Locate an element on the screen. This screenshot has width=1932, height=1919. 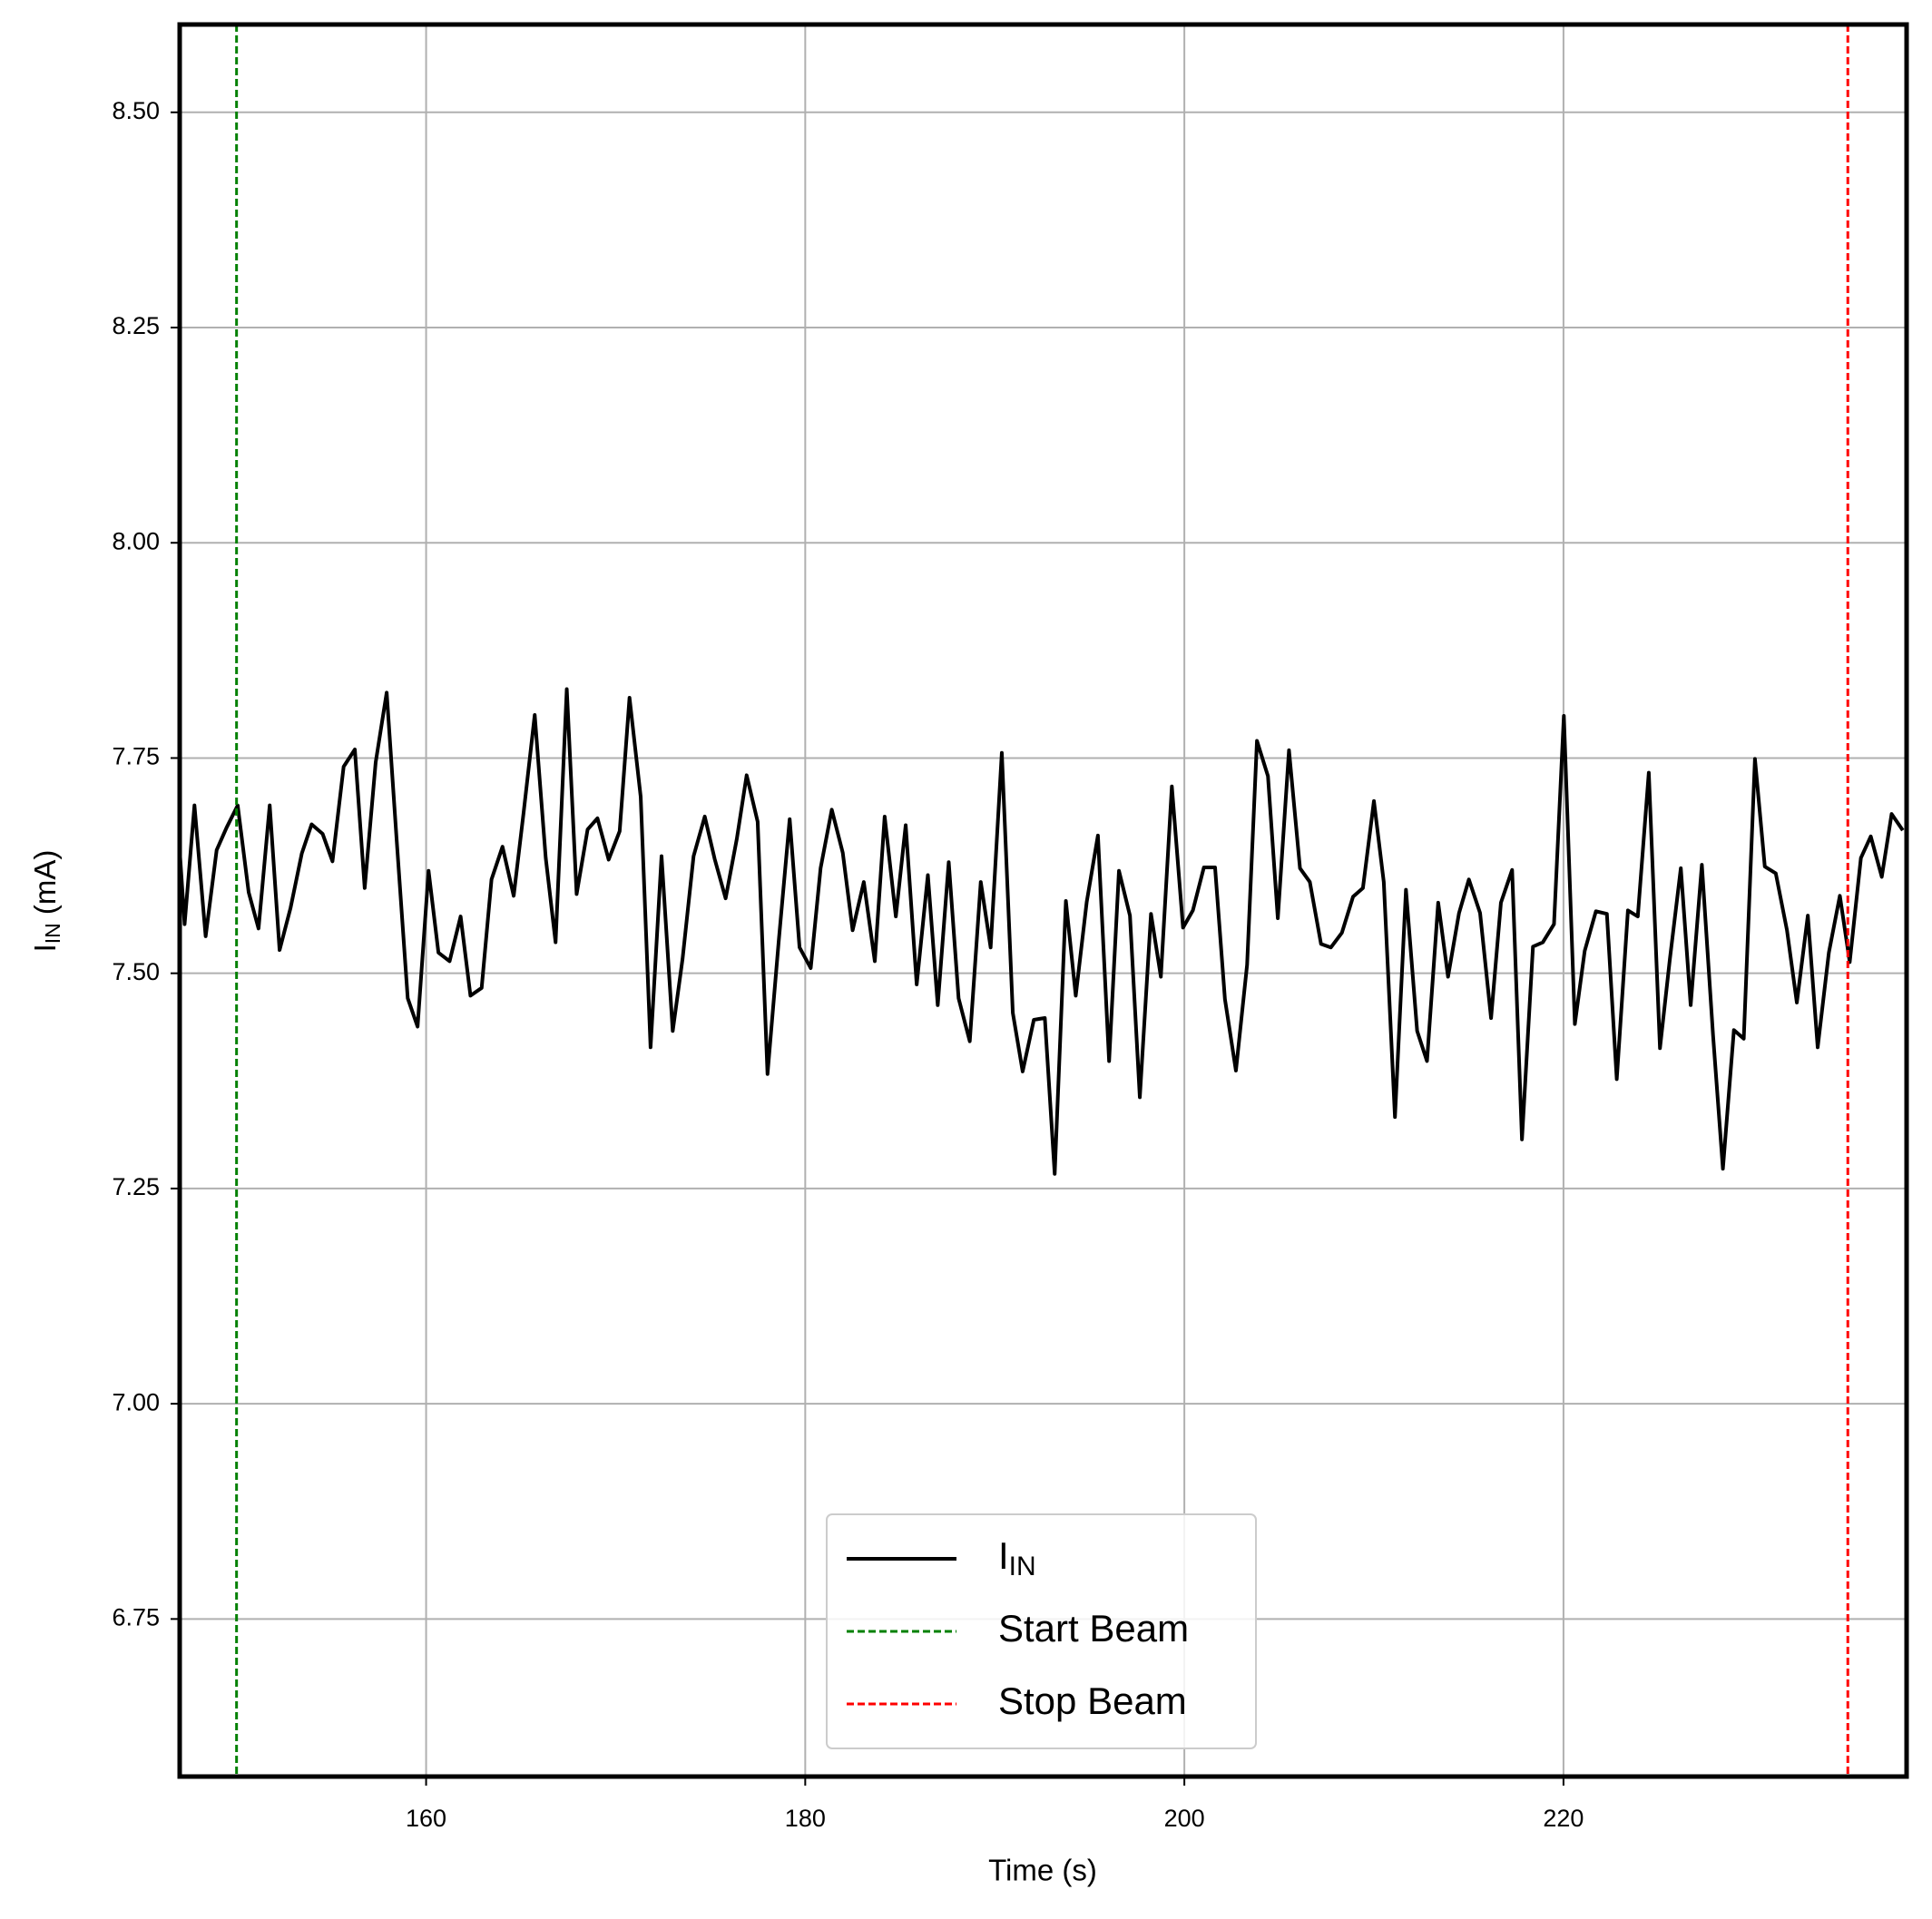
legend-label-main: I is located at coordinates (1003, 1555).